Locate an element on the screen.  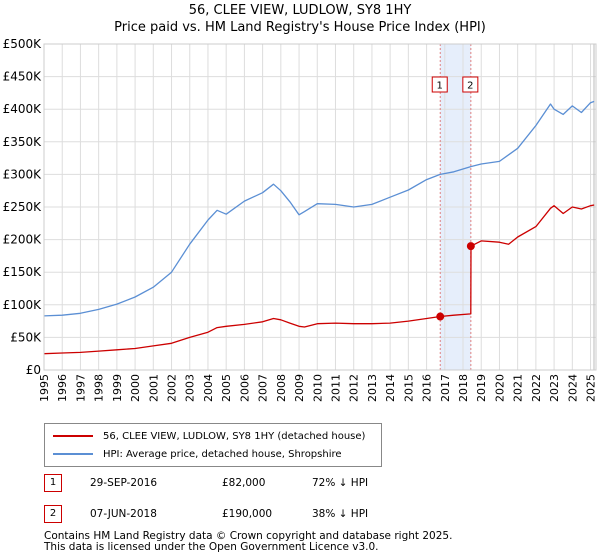
y-tick-label: £400K is located at coordinates (23, 109).